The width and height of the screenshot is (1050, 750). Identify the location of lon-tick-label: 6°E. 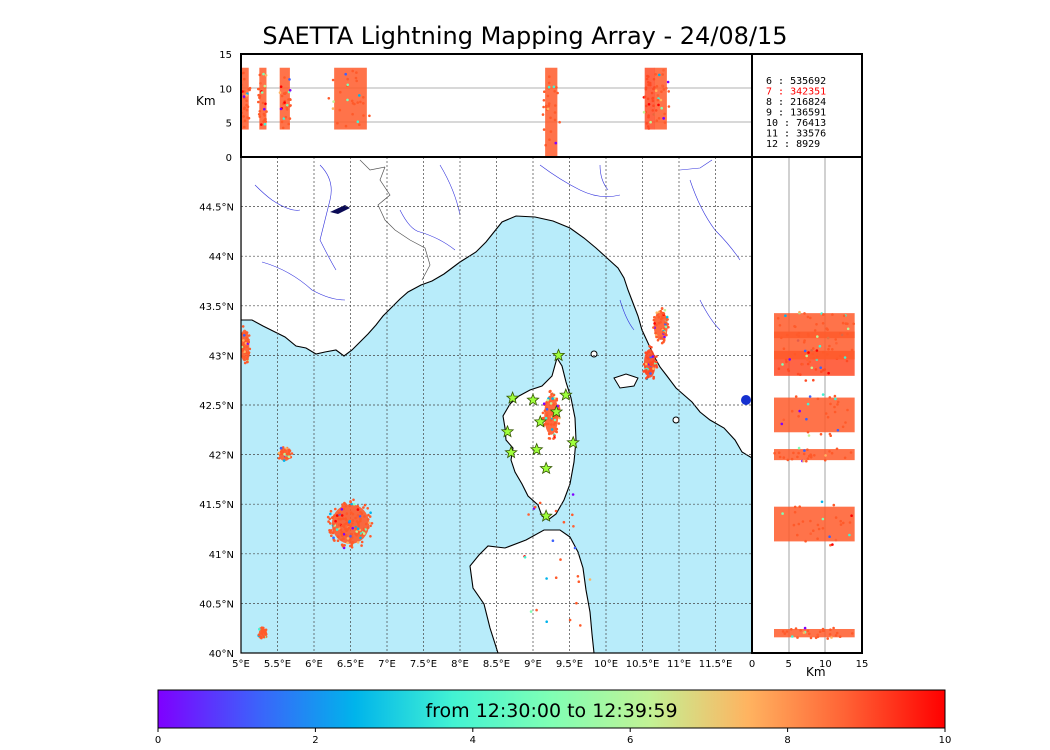
(314, 664).